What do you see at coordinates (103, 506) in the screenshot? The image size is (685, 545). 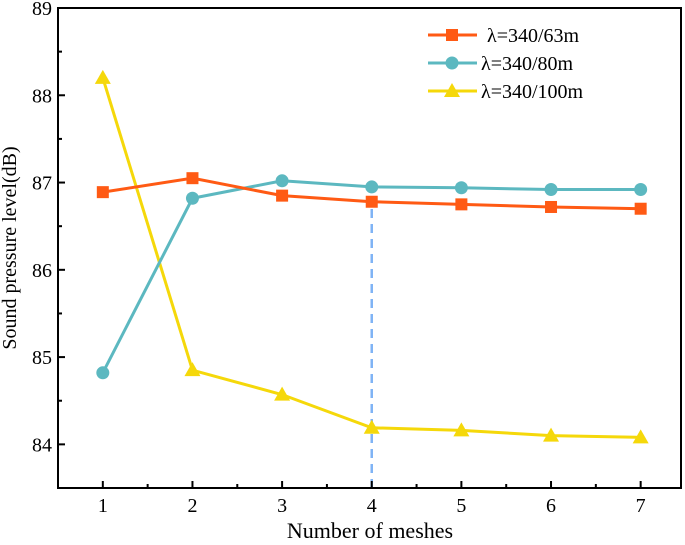 I see `x-tick-label: 1` at bounding box center [103, 506].